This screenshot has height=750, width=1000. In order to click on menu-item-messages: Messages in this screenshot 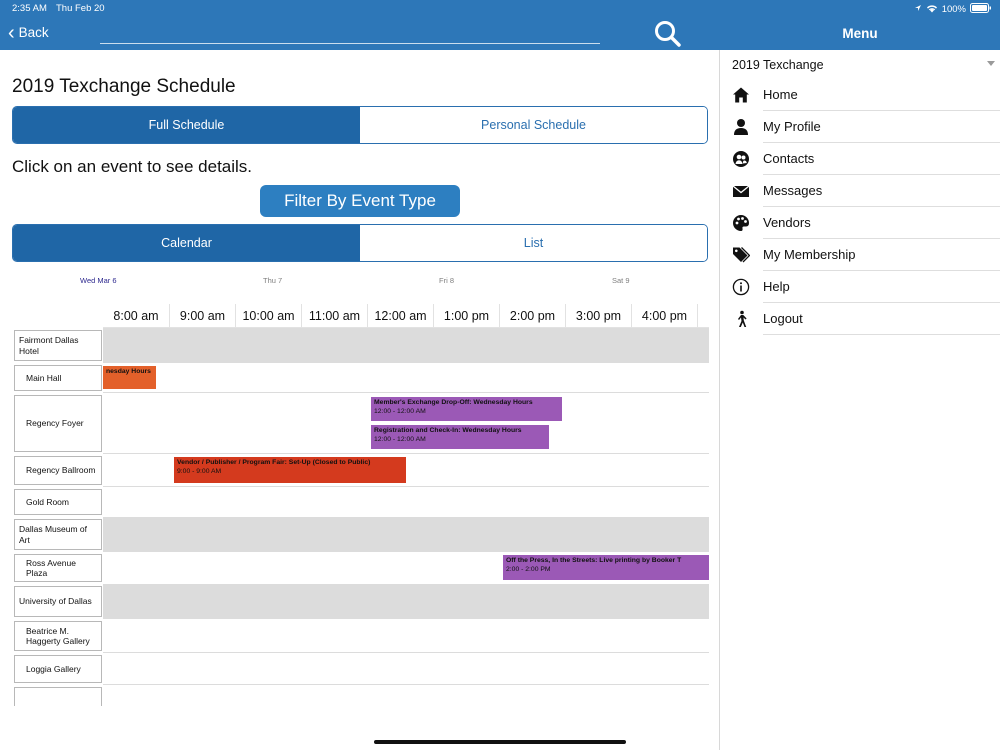, I will do `click(860, 191)`.